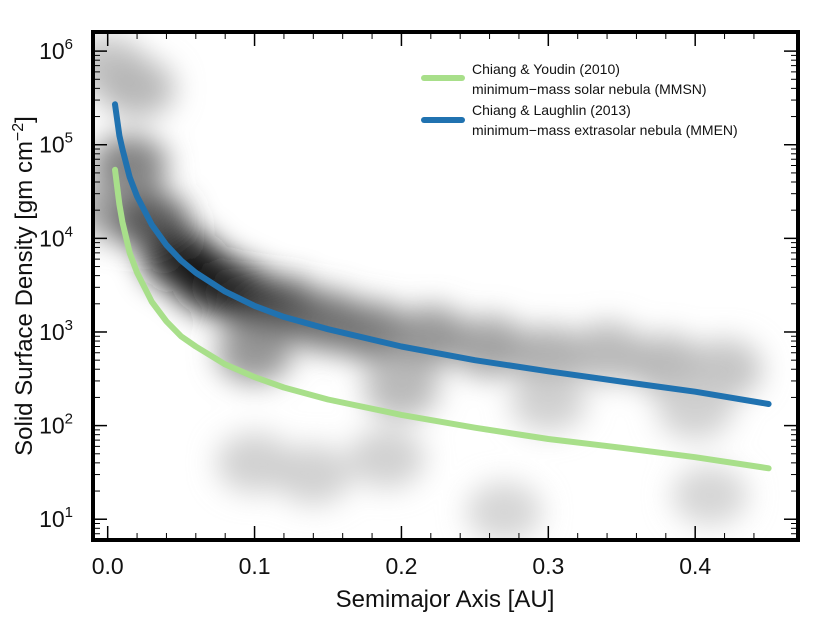 This screenshot has width=830, height=623. What do you see at coordinates (108, 566) in the screenshot?
I see `x-tick-label: 0.0` at bounding box center [108, 566].